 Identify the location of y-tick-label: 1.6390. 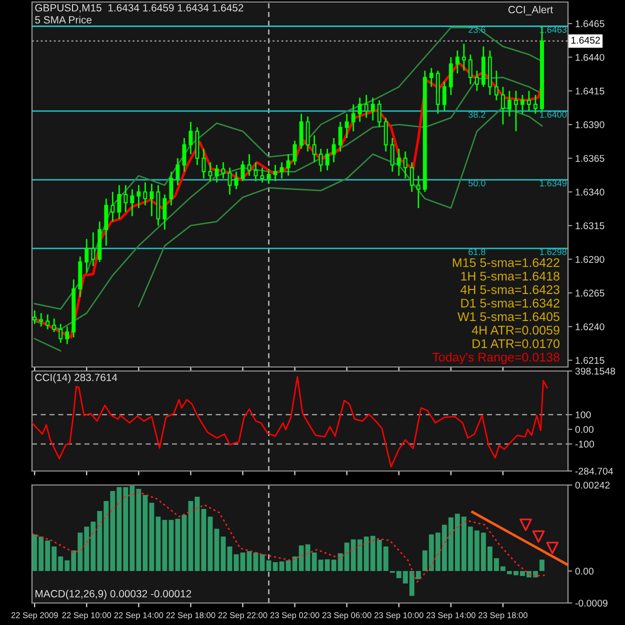
(590, 124).